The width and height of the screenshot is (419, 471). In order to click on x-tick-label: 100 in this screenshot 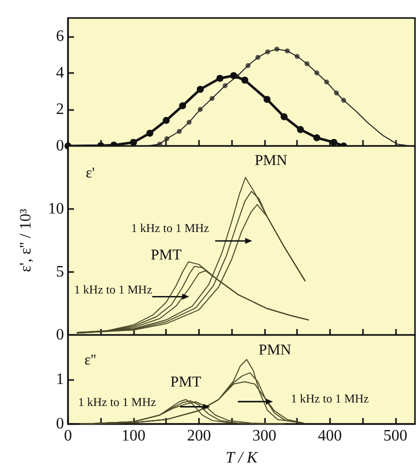, I will do `click(133, 436)`.